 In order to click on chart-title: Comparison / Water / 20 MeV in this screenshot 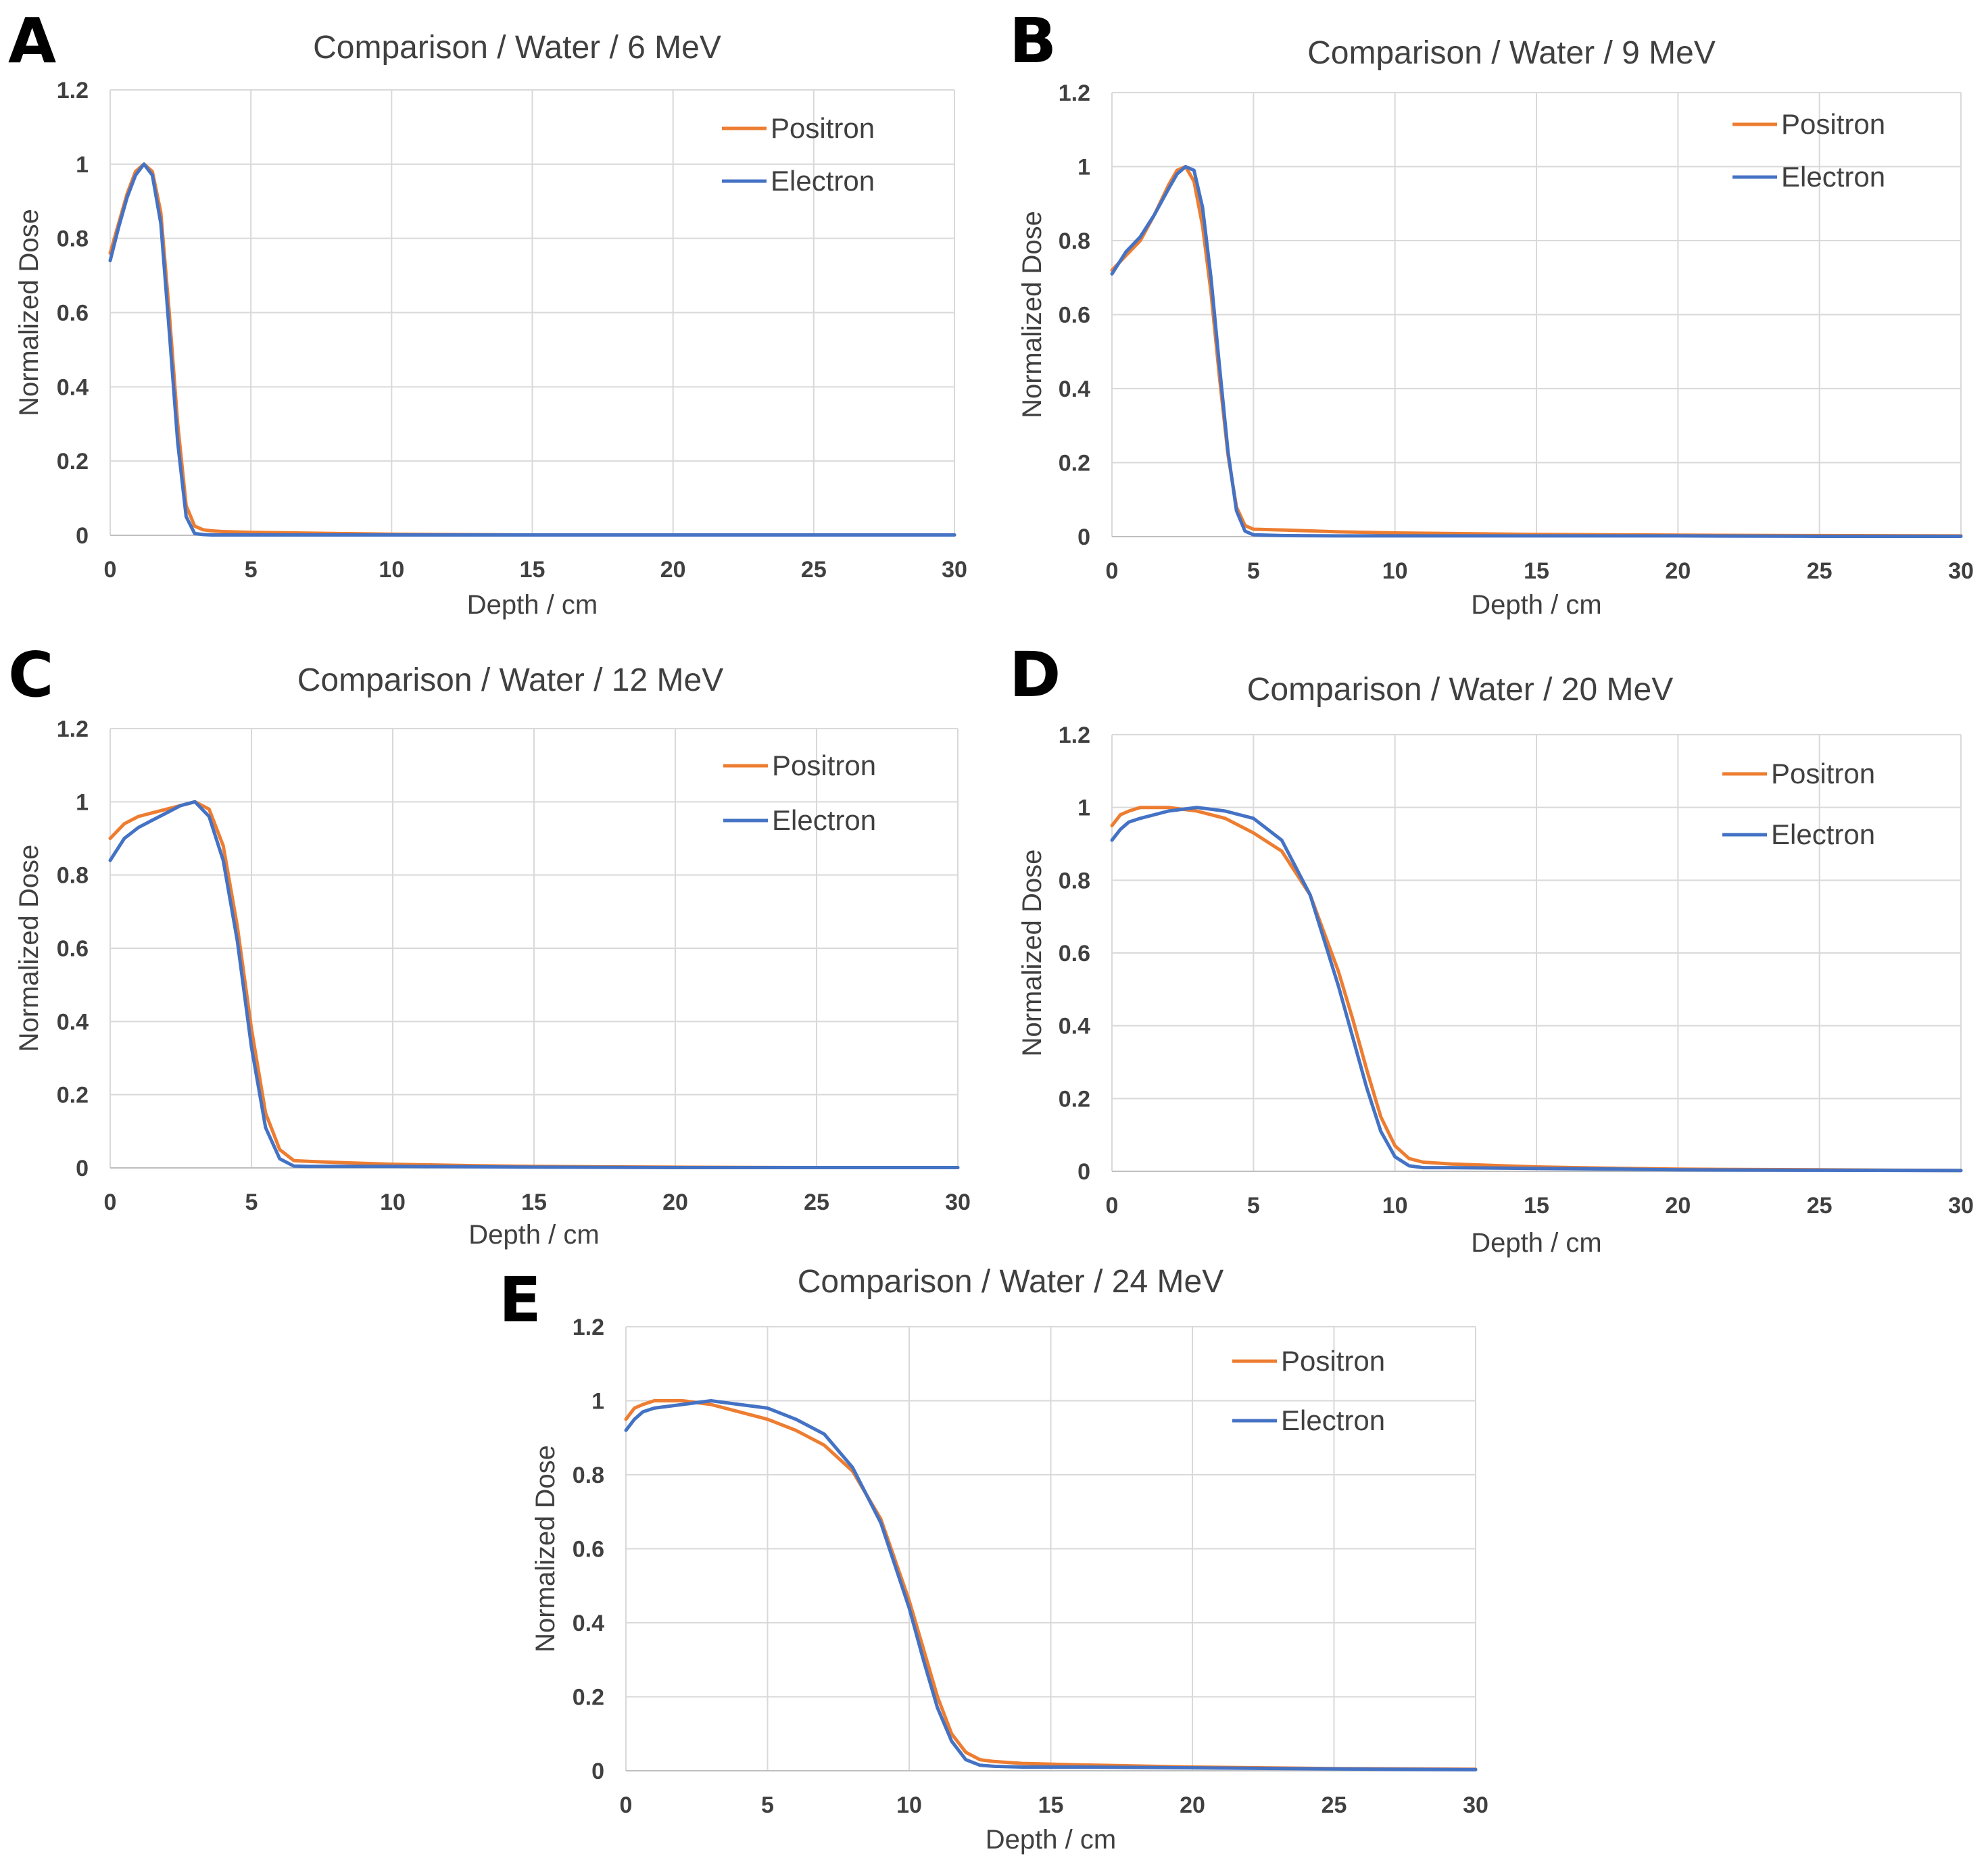, I will do `click(1460, 690)`.